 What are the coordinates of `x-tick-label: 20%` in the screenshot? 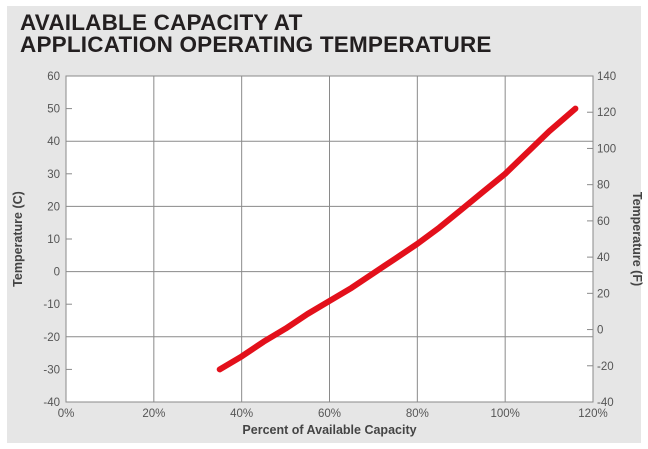 It's located at (153, 414).